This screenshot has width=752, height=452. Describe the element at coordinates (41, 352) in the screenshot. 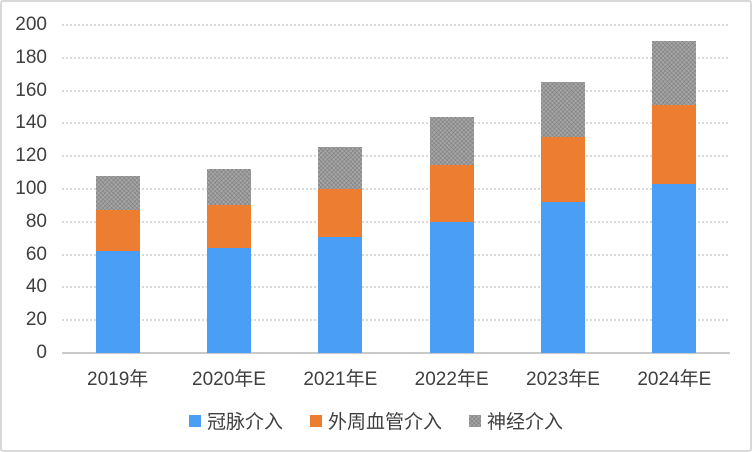

I see `y-axis-label: 0` at that location.